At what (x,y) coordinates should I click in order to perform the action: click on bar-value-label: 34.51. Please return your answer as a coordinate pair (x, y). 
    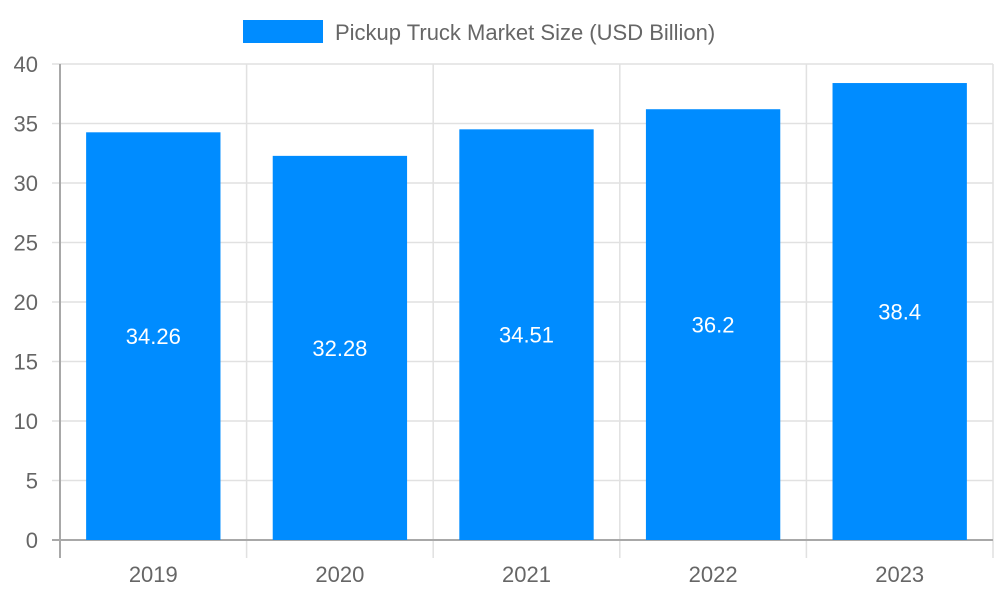
    Looking at the image, I should click on (526, 335).